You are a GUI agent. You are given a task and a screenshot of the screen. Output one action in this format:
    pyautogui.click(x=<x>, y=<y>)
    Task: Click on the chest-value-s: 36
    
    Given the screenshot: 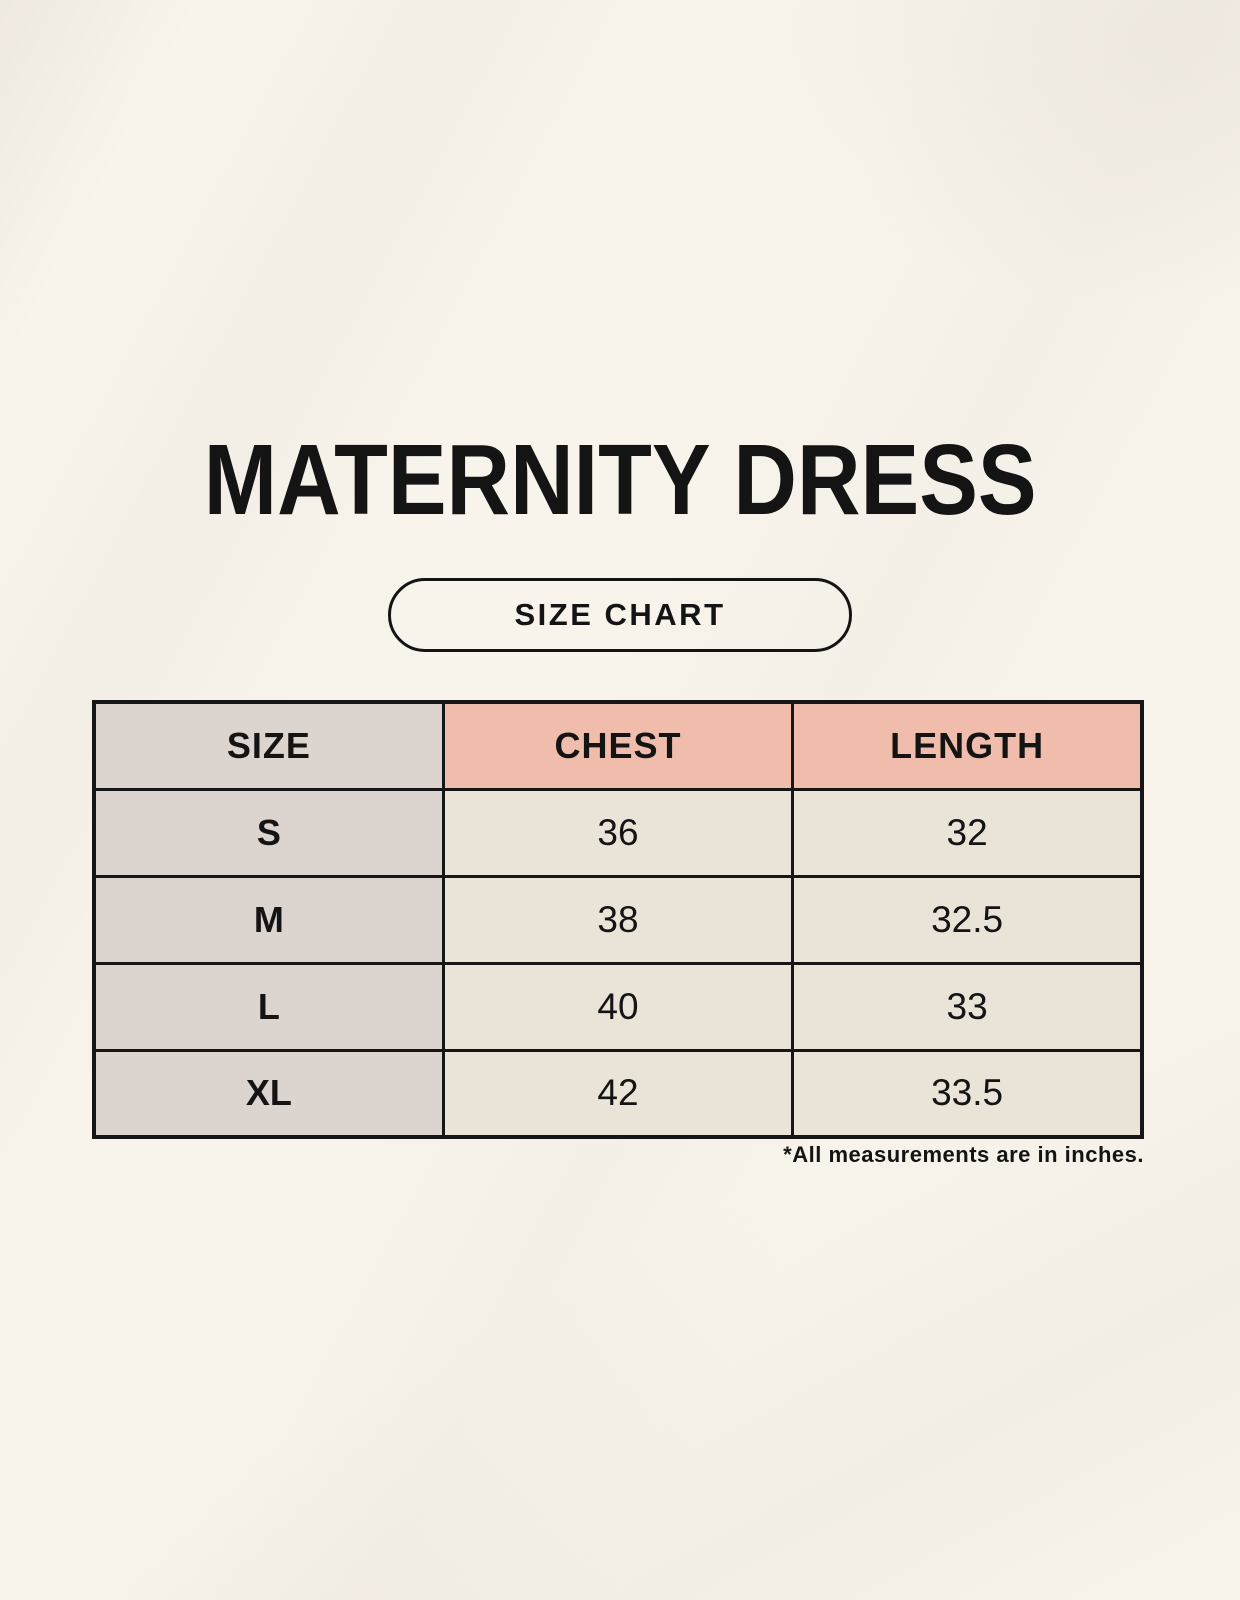 What is the action you would take?
    pyautogui.click(x=618, y=832)
    